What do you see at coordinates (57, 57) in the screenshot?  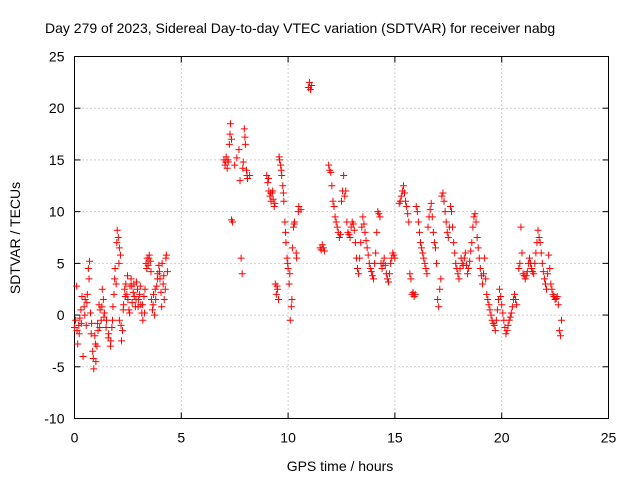 I see `y-tick-label: 25` at bounding box center [57, 57].